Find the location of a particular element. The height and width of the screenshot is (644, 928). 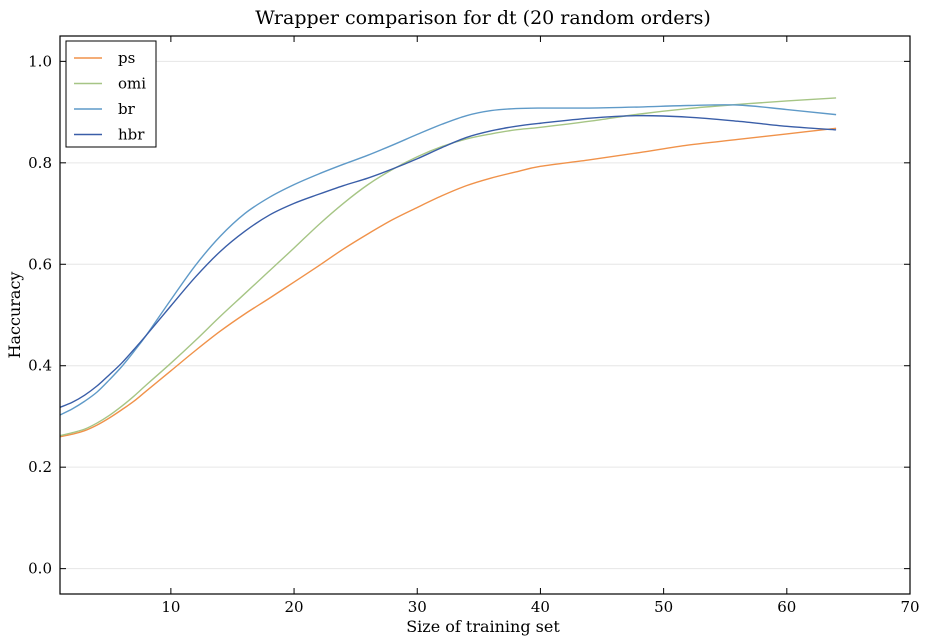

x-tick-label: 70 is located at coordinates (909, 607).